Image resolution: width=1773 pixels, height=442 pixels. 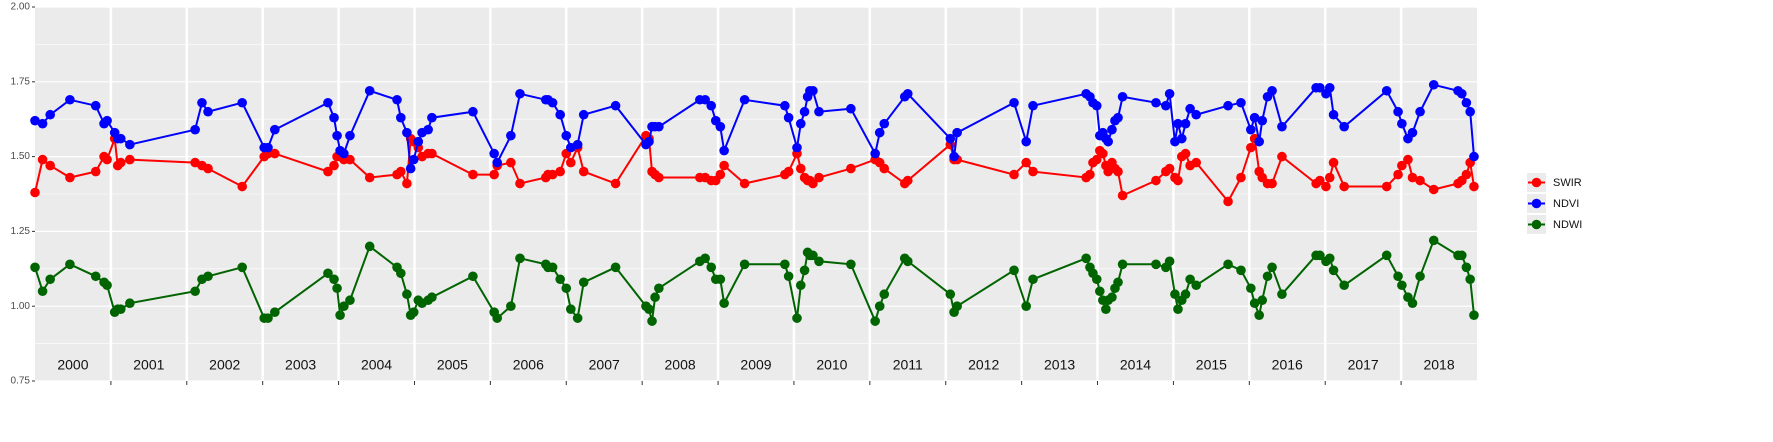 What do you see at coordinates (21, 381) in the screenshot?
I see `y-tick-label: 0.75` at bounding box center [21, 381].